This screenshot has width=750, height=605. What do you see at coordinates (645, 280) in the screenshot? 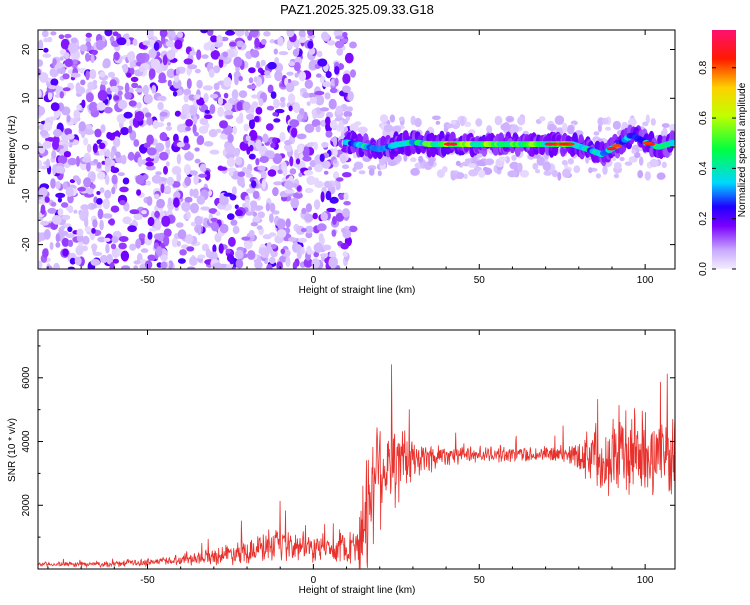
I see `x-tick-label: 100` at bounding box center [645, 280].